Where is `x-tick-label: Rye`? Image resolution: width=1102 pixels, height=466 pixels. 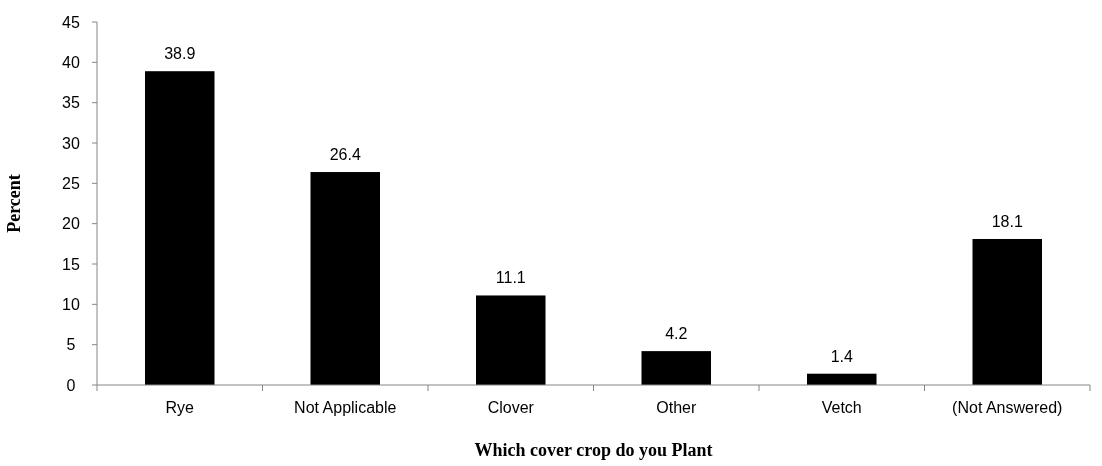
x-tick-label: Rye is located at coordinates (180, 407).